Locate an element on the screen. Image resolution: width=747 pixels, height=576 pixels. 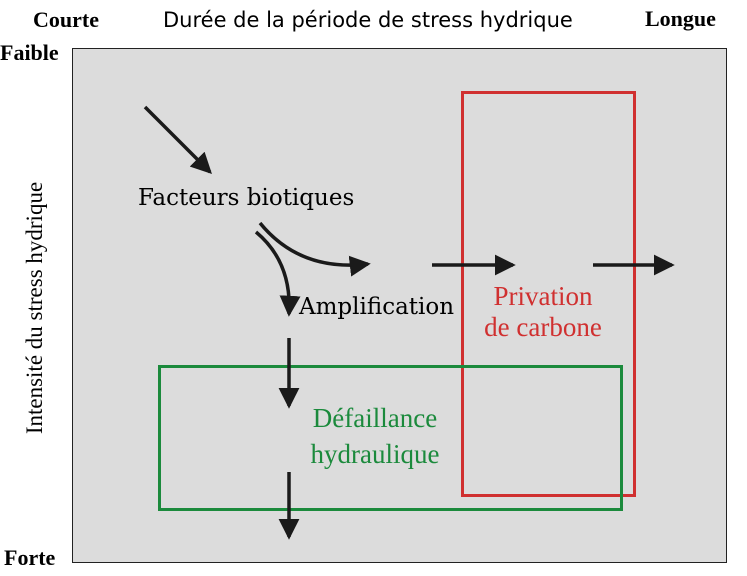
curve-to-right-arrow is located at coordinates (314, 249).